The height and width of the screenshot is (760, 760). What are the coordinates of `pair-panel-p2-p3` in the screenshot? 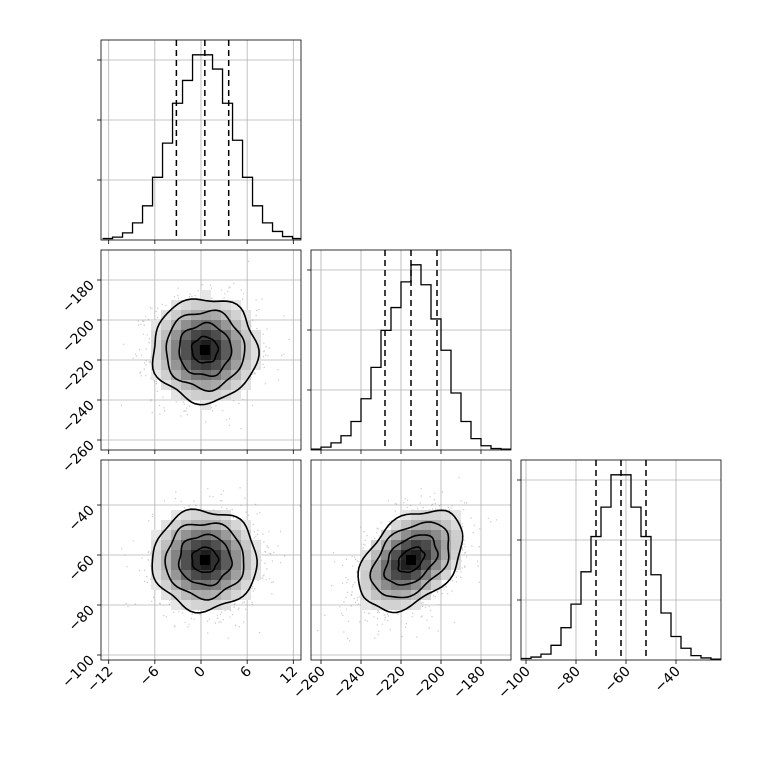 It's located at (411, 561).